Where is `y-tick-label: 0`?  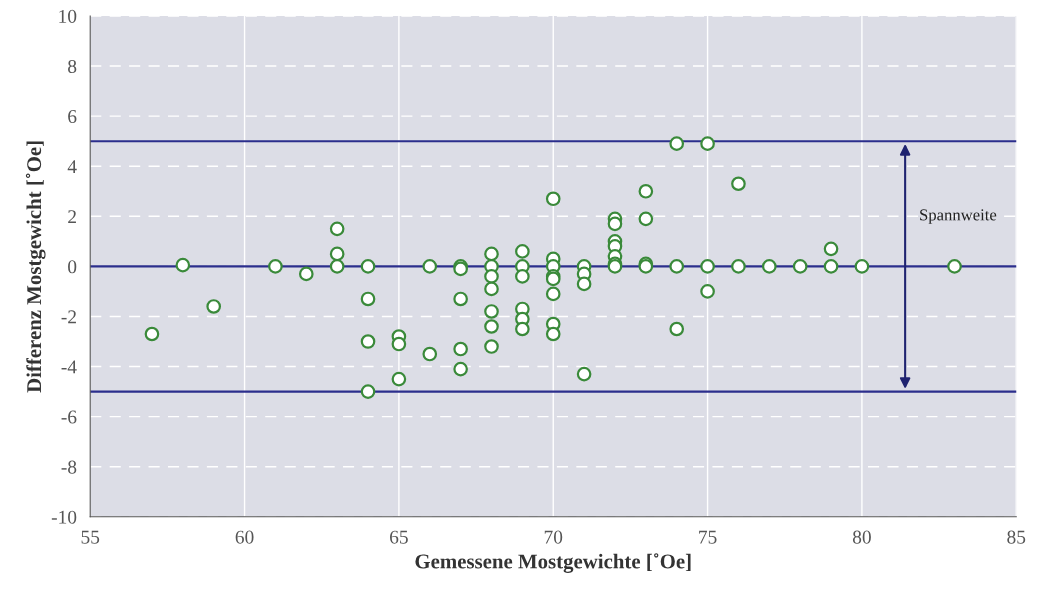 y-tick-label: 0 is located at coordinates (72, 267).